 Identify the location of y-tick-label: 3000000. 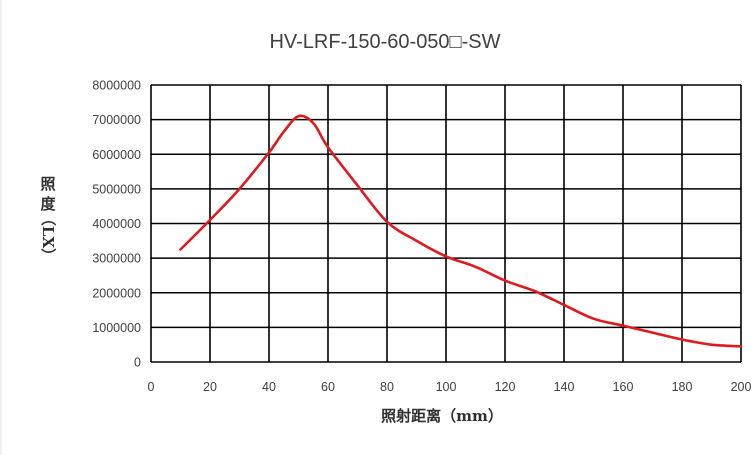
(116, 259).